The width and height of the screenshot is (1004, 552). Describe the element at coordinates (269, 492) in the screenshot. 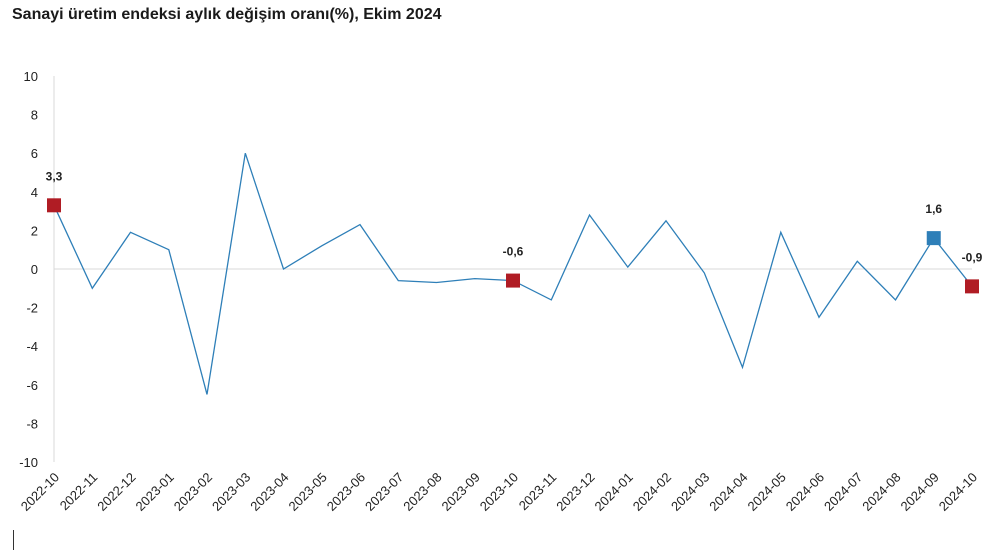

I see `x-tick-label: 2023-04` at that location.